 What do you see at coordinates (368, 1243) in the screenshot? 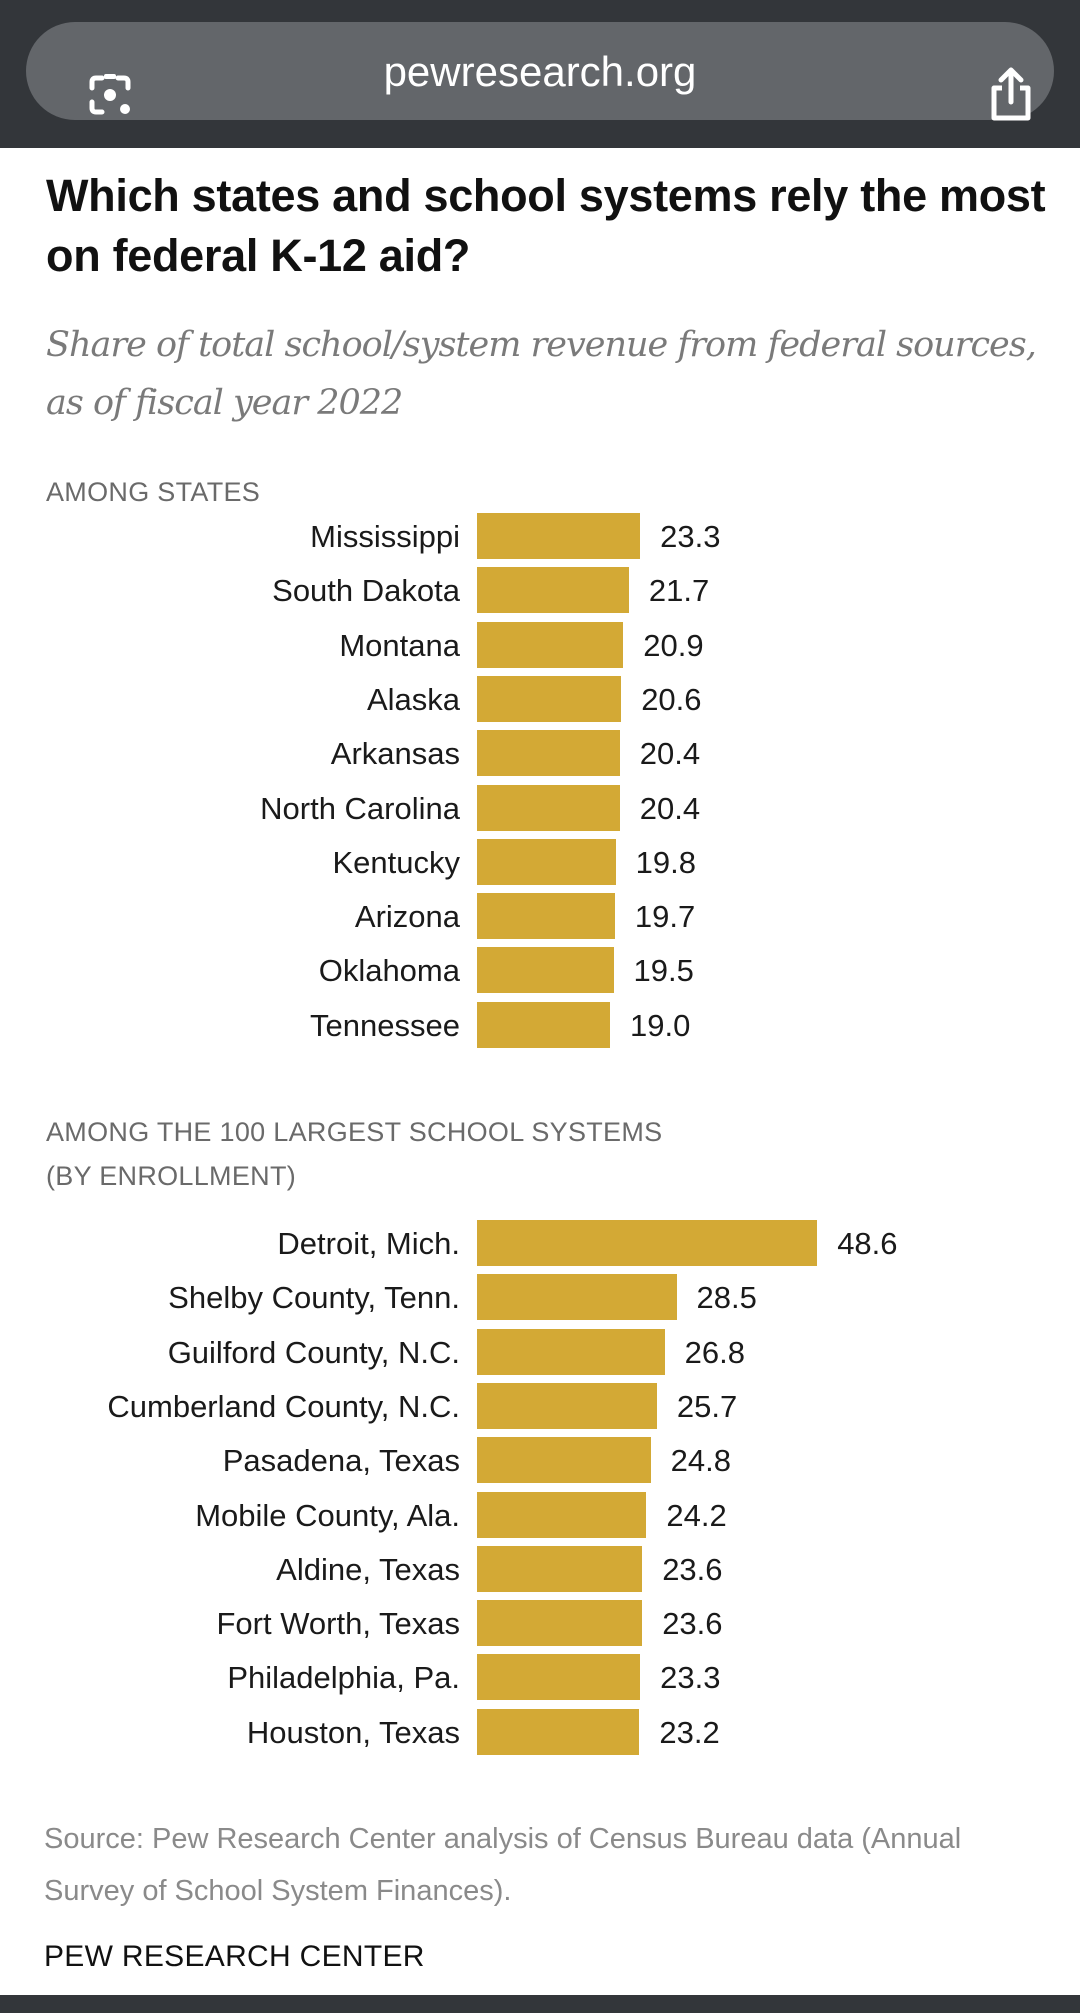
I see `school-system-category-label: Detroit, Mich.` at bounding box center [368, 1243].